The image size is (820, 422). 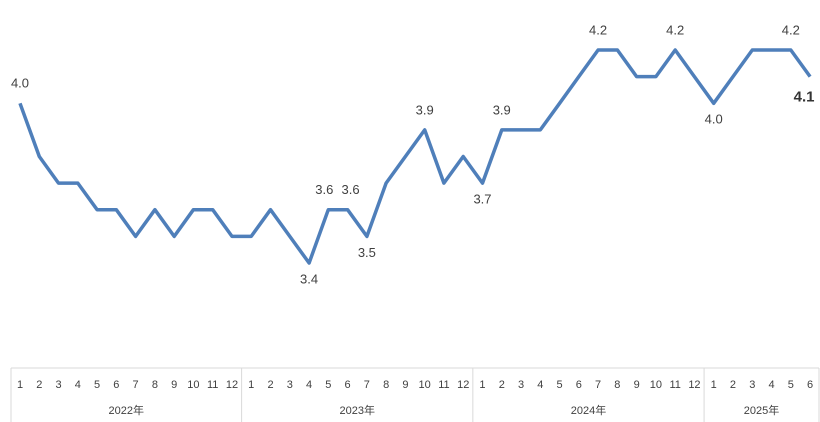 What do you see at coordinates (309, 278) in the screenshot?
I see `data-label: 3.4` at bounding box center [309, 278].